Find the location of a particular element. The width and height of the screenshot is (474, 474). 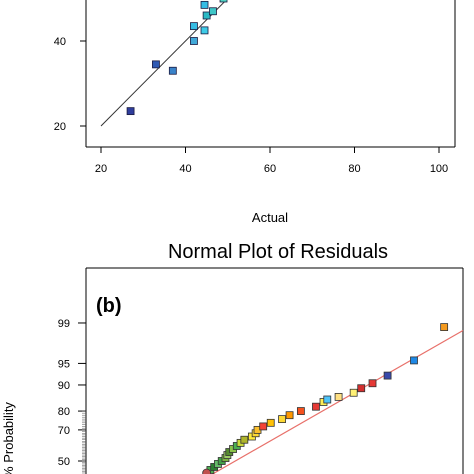

chart-a-x-tick-label: 80 is located at coordinates (354, 169).